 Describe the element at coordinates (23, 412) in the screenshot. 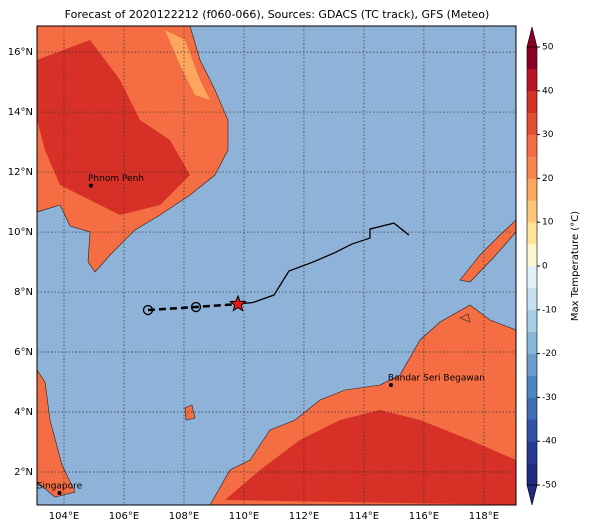

I see `lat-tick-label: 4°N` at that location.